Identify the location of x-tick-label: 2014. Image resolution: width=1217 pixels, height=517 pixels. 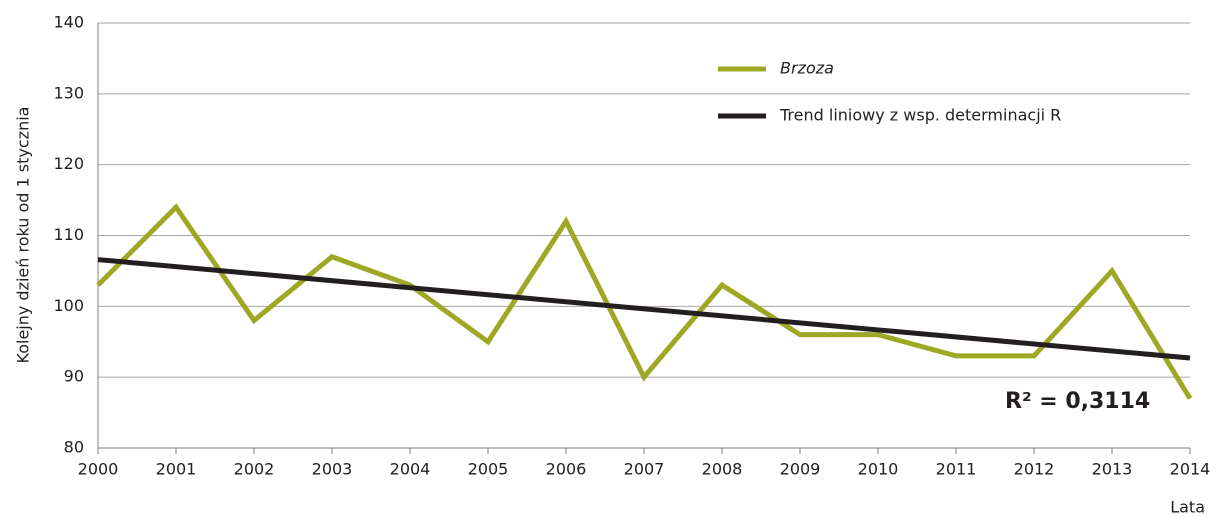
(1190, 469).